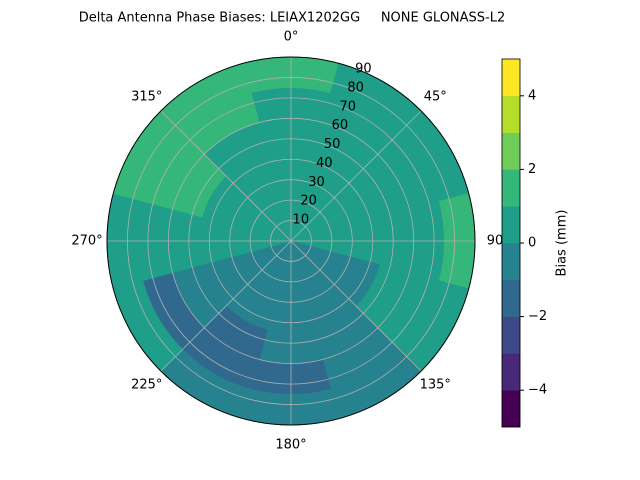  What do you see at coordinates (435, 385) in the screenshot?
I see `theta-tick-label: 135°` at bounding box center [435, 385].